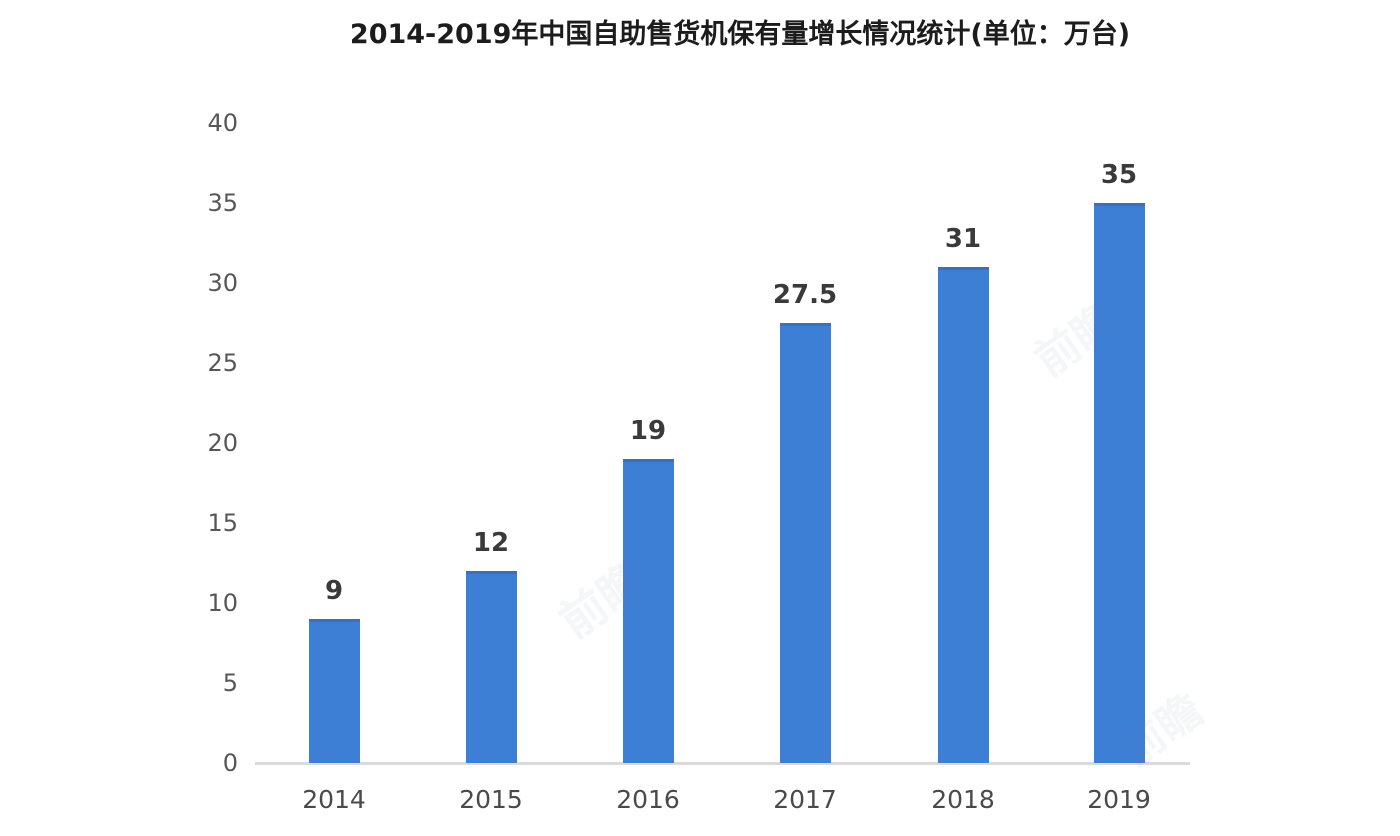 Image resolution: width=1400 pixels, height=836 pixels. I want to click on y-axis-tick-0: 0, so click(230, 763).